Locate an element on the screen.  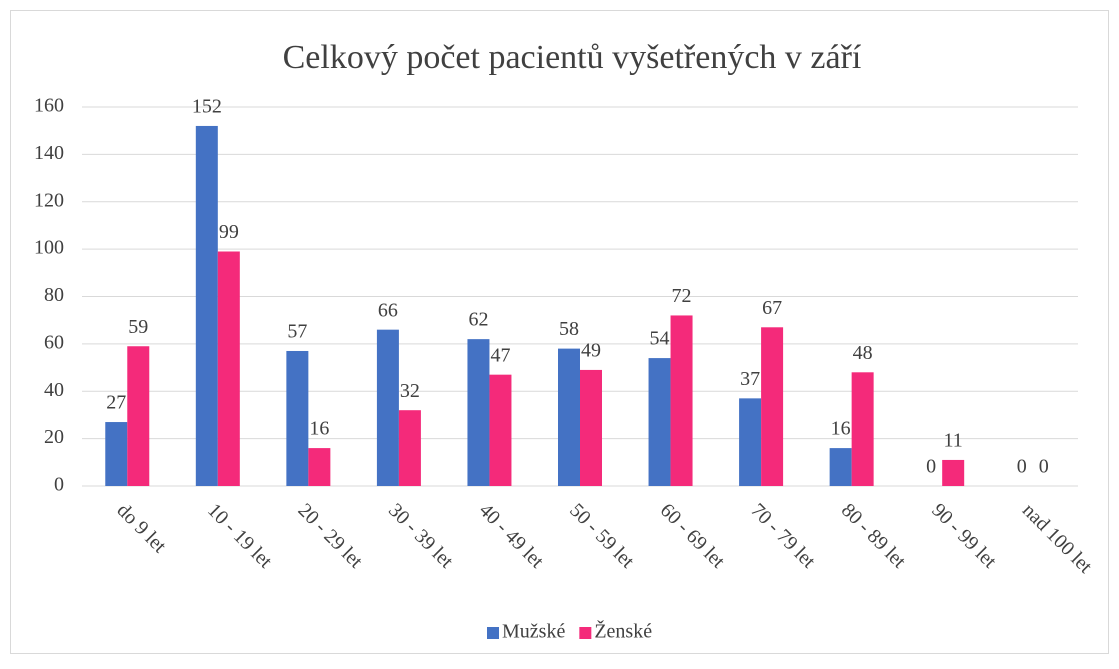
data-label: 67 is located at coordinates (772, 308).